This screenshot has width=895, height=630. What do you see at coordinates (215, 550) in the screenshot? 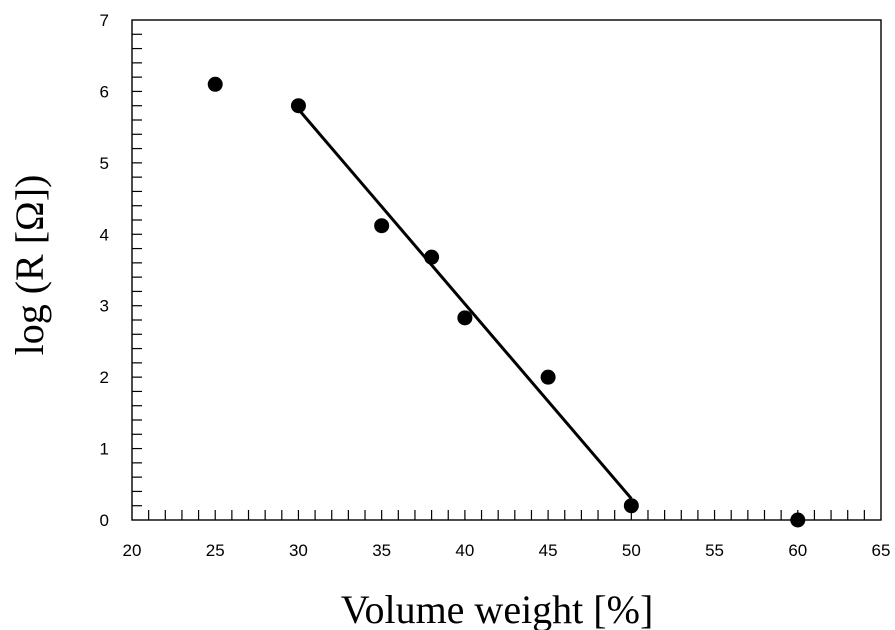
I see `x-tick-label: 25` at bounding box center [215, 550].